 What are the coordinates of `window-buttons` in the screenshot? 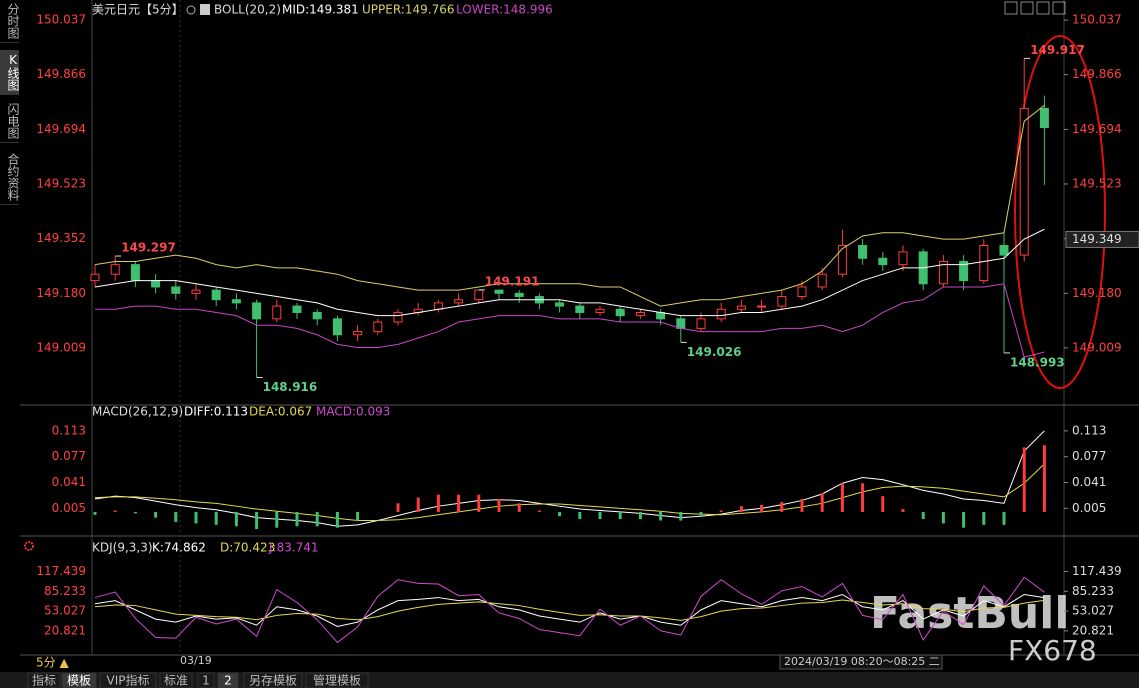 It's located at (1035, 8).